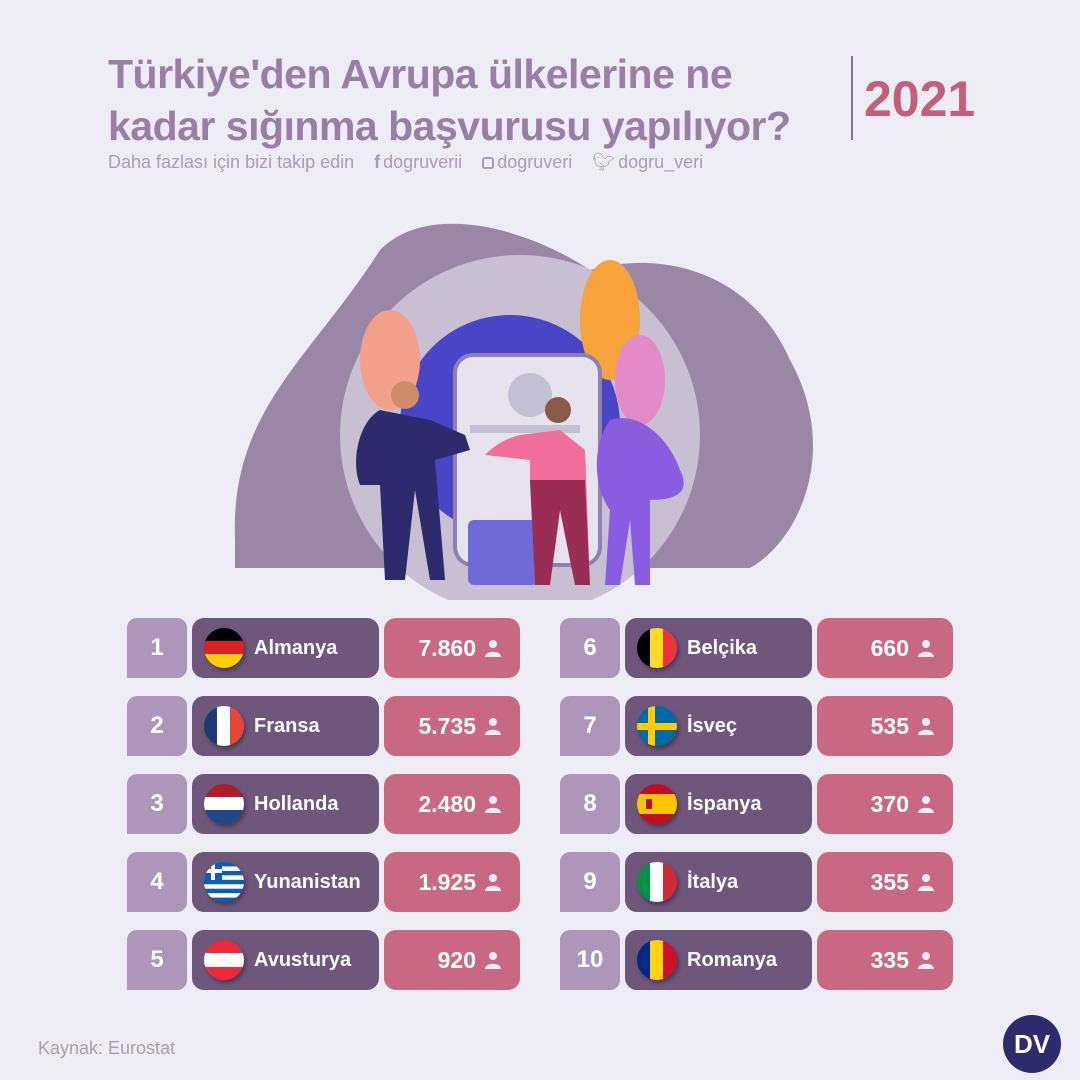  What do you see at coordinates (920, 99) in the screenshot?
I see `year-label: 2021` at bounding box center [920, 99].